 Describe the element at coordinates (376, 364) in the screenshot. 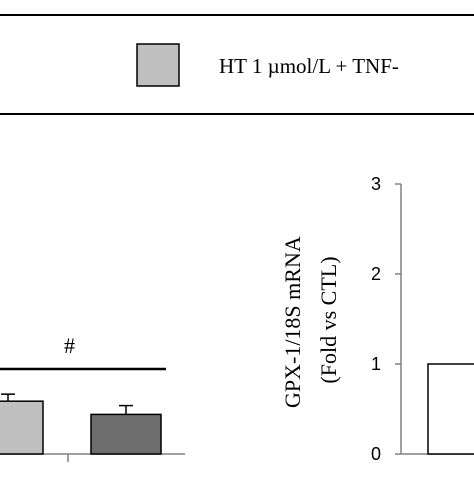

I see `y-tick-label: 1` at that location.